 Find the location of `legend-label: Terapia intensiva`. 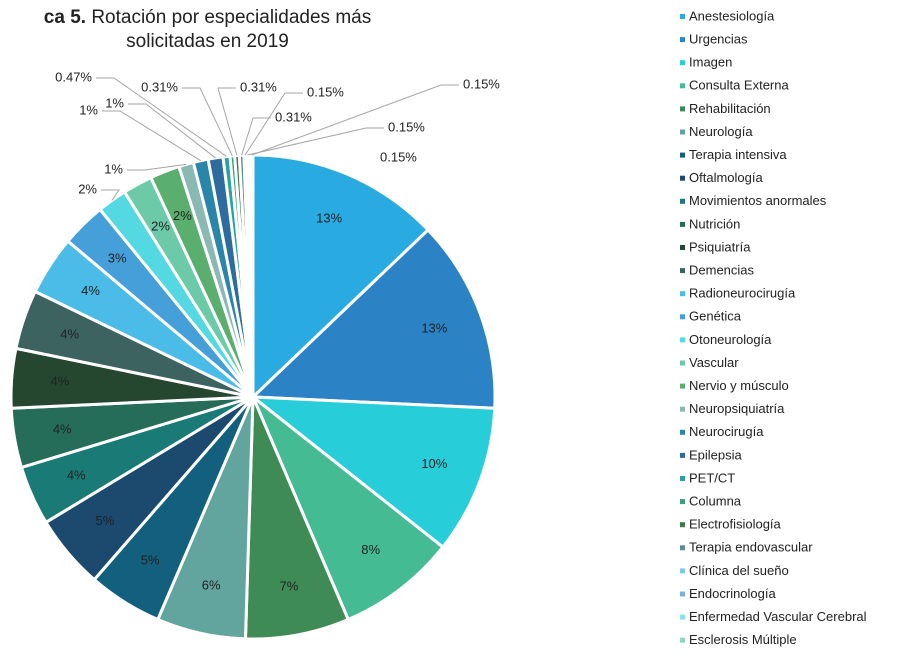

legend-label: Terapia intensiva is located at coordinates (738, 154).